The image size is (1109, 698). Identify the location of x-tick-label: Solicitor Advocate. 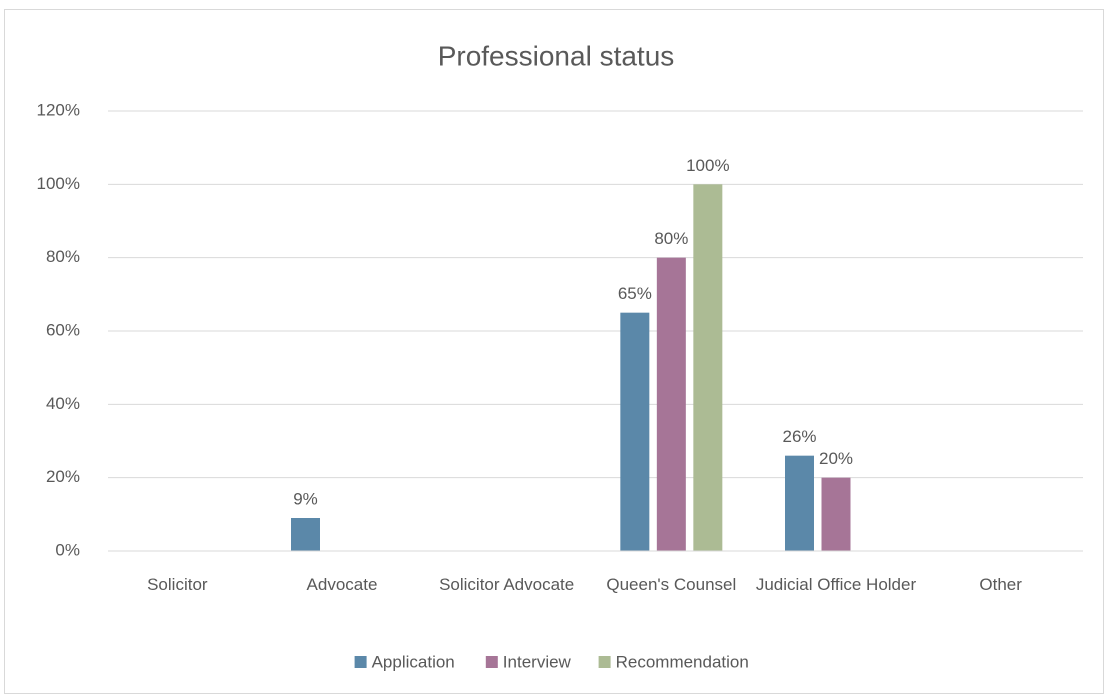
(507, 584).